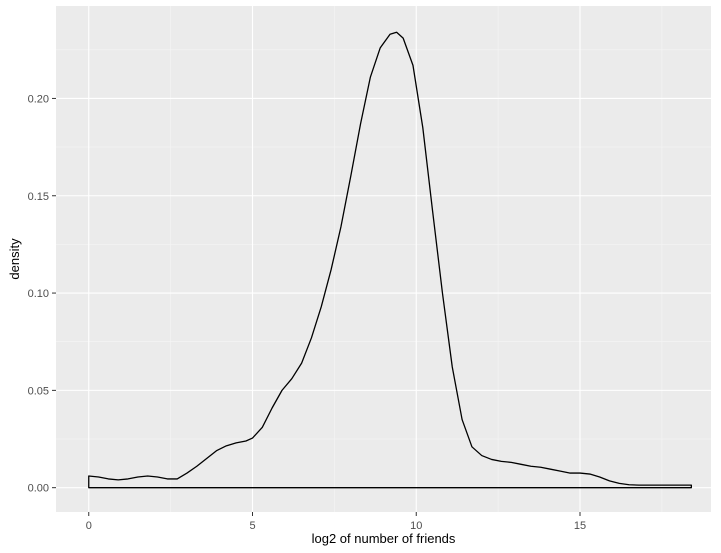 This screenshot has height=553, width=721. Describe the element at coordinates (38, 489) in the screenshot. I see `y-tick-label: 0.00` at that location.